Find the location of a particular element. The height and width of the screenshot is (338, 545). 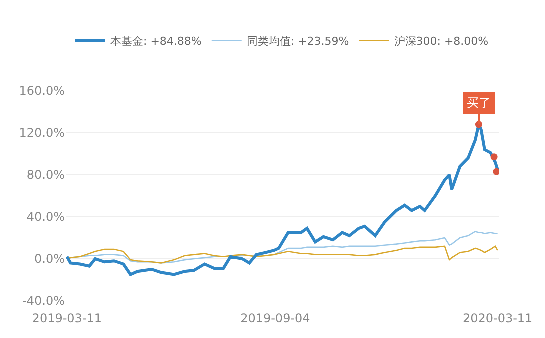

y-tick-label: 80.0% is located at coordinates (45, 175).